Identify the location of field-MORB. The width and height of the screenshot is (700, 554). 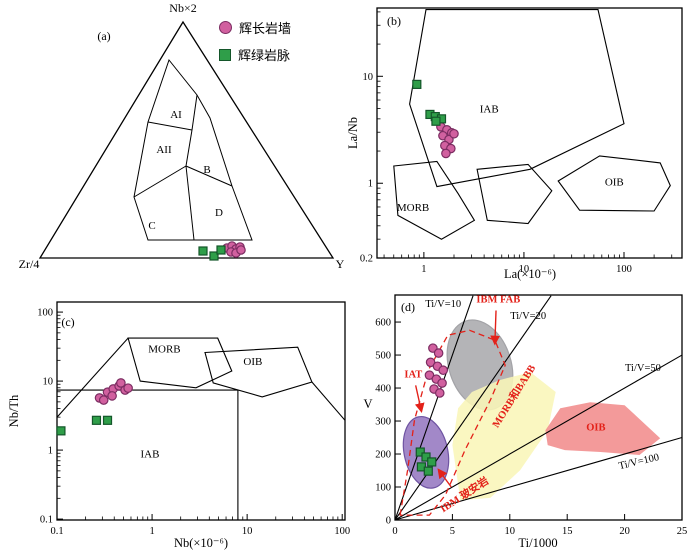
(434, 200).